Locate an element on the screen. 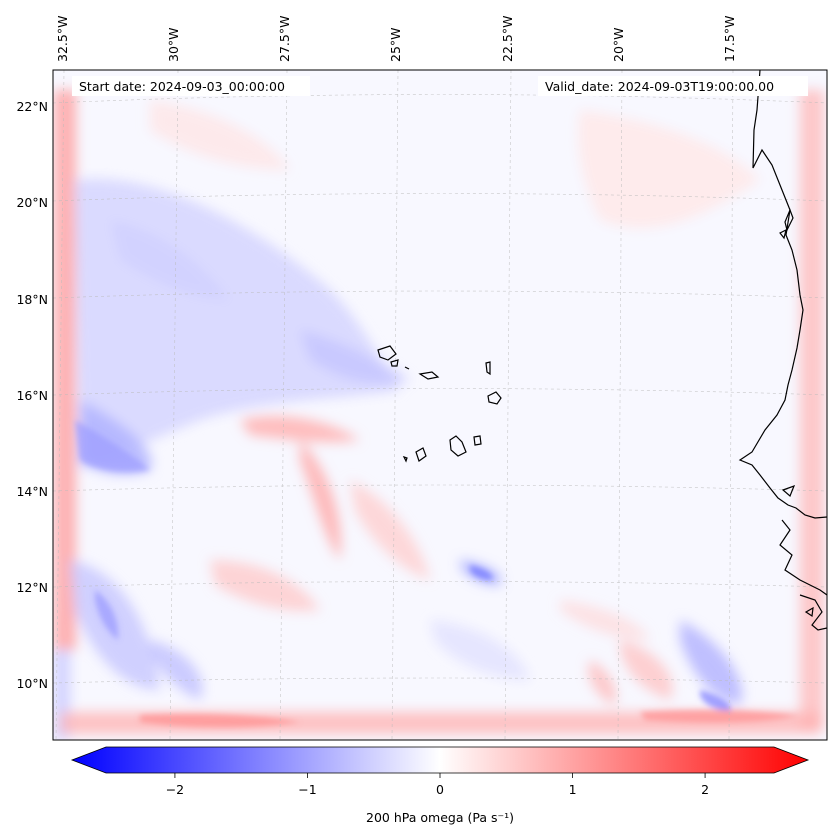 The width and height of the screenshot is (837, 839). cape-verde-islands is located at coordinates (439, 404).